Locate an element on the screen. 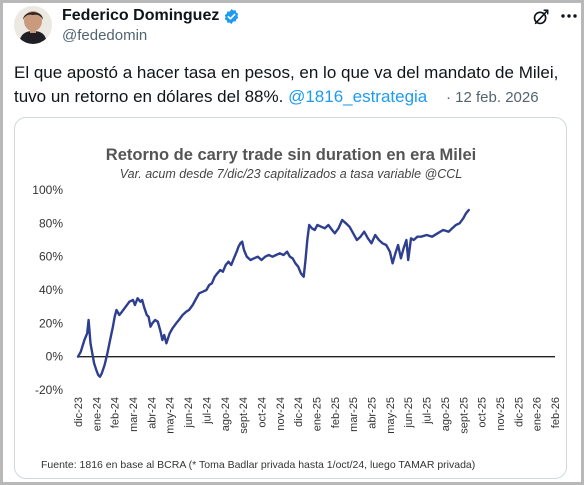 The width and height of the screenshot is (584, 485). x-tick-label: ene-25 is located at coordinates (318, 414).